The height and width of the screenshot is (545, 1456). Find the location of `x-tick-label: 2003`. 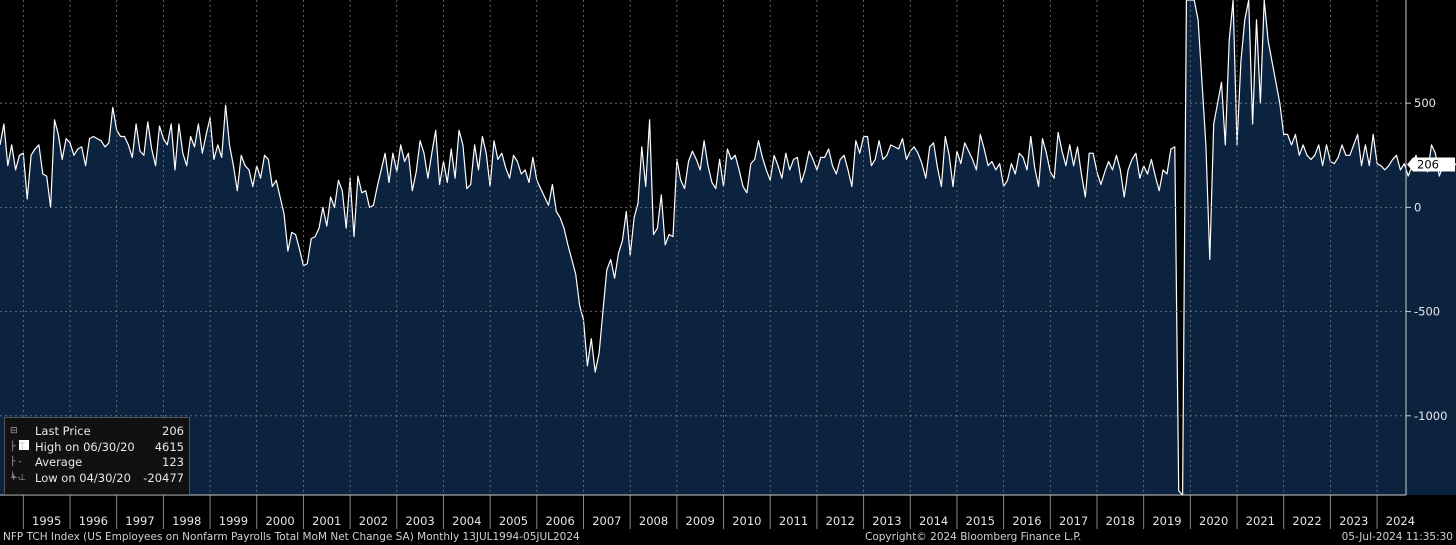

x-tick-label: 2003 is located at coordinates (419, 521).